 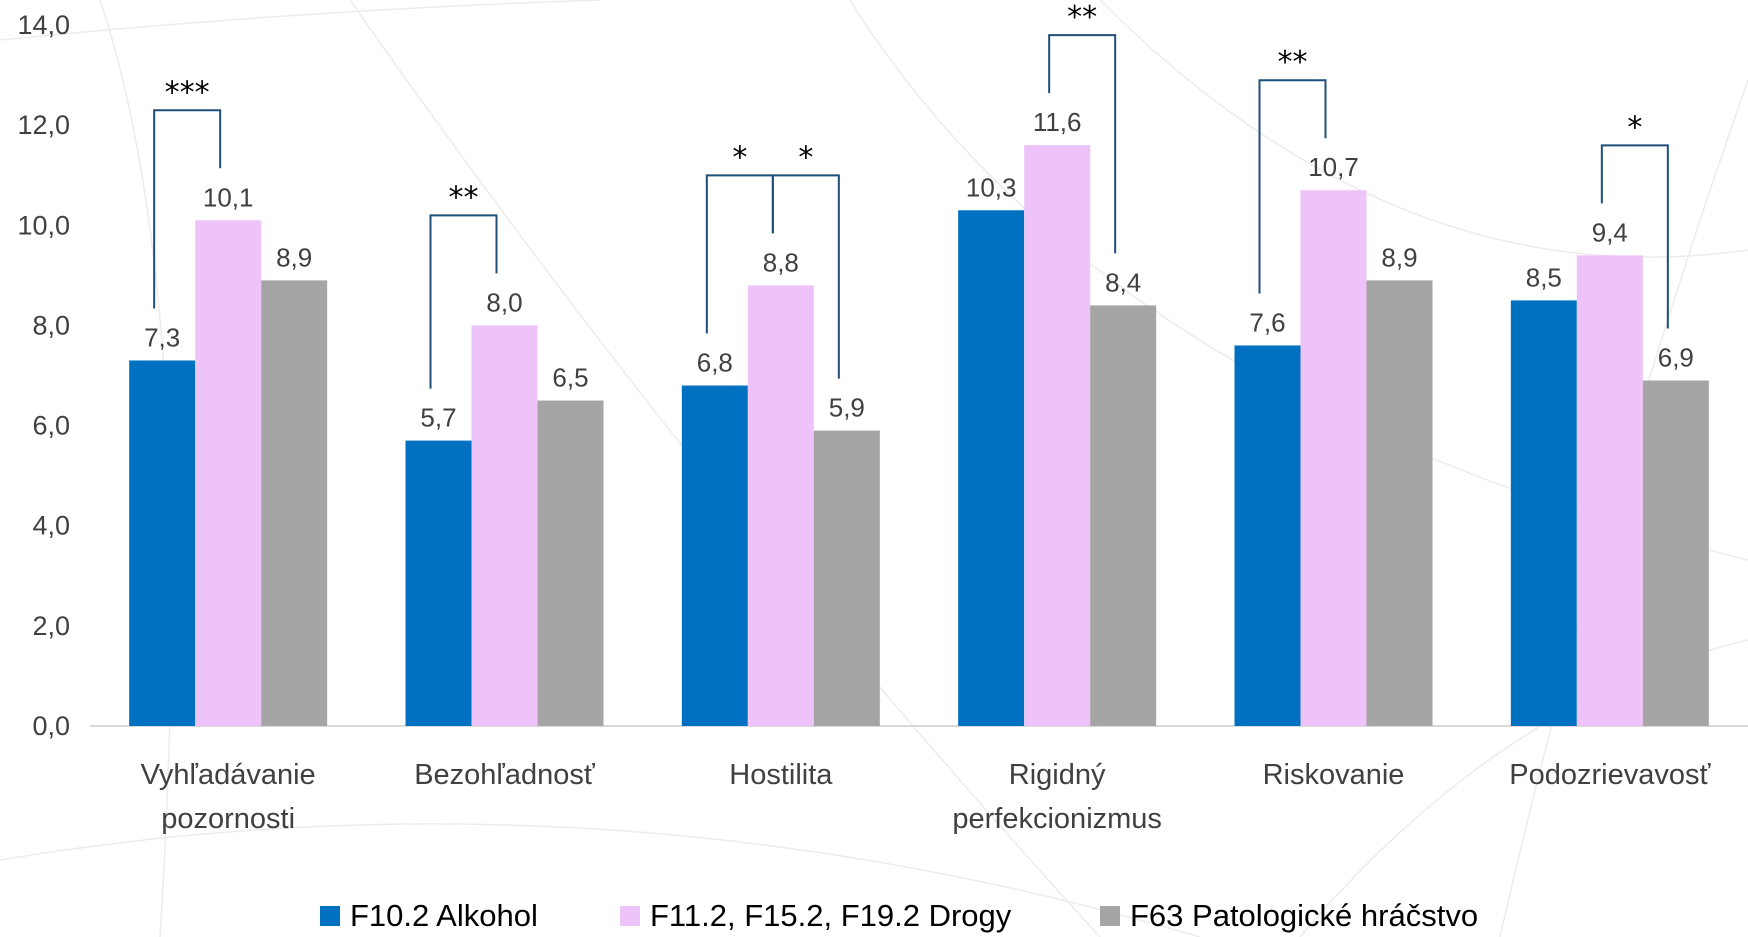 What do you see at coordinates (1057, 122) in the screenshot?
I see `data-label: 11,6` at bounding box center [1057, 122].